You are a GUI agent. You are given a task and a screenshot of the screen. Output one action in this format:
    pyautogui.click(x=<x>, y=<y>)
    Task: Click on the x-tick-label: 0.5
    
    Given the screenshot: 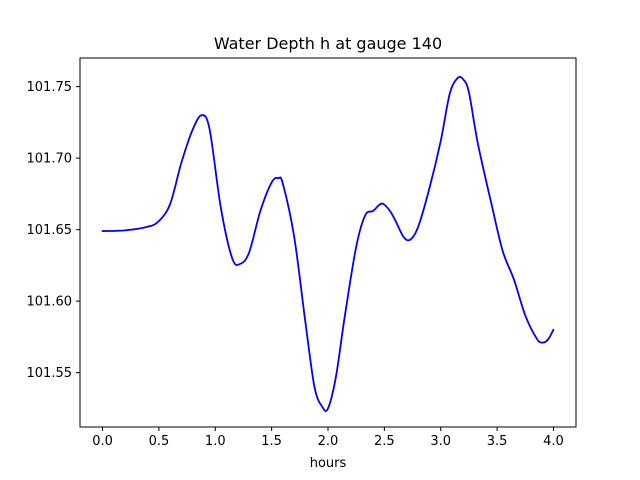 What is the action you would take?
    pyautogui.click(x=159, y=441)
    